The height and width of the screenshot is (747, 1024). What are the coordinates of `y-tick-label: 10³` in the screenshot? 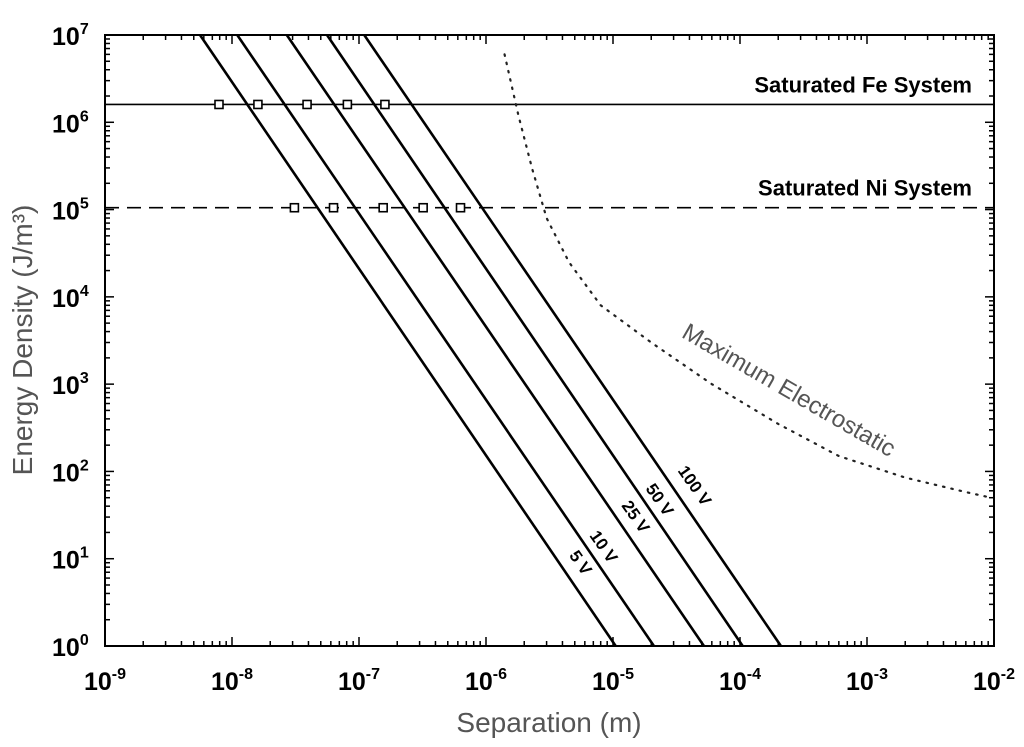 It's located at (70, 385).